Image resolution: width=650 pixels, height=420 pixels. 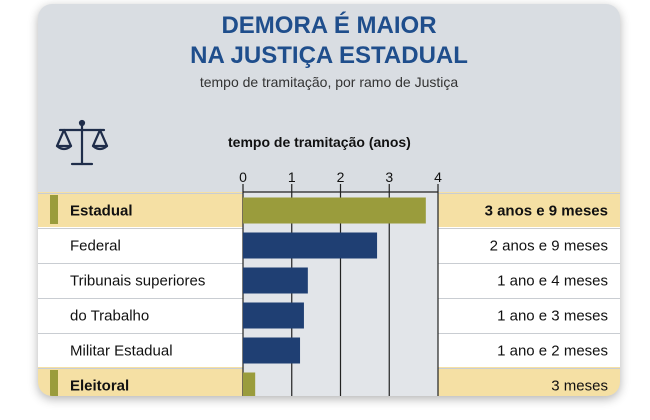 What do you see at coordinates (99, 386) in the screenshot?
I see `category-label: Eleitoral` at bounding box center [99, 386].